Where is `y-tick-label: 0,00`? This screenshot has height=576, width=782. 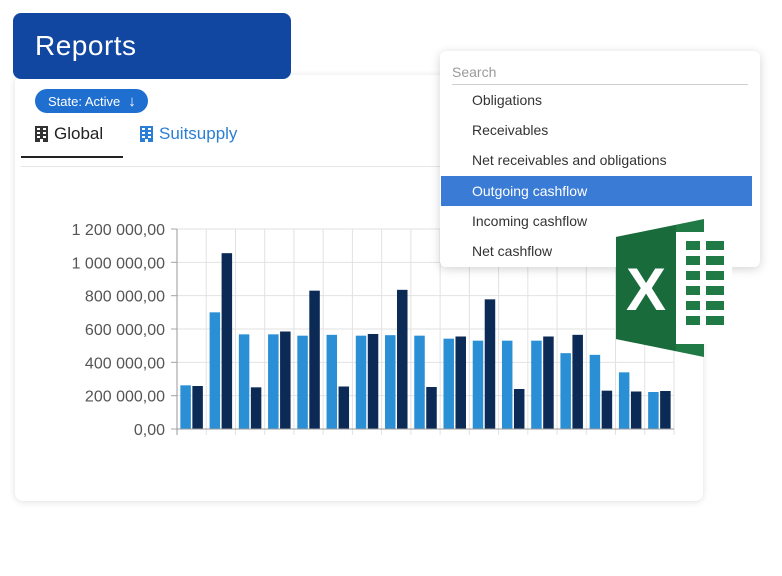 y-tick-label: 0,00 is located at coordinates (149, 430).